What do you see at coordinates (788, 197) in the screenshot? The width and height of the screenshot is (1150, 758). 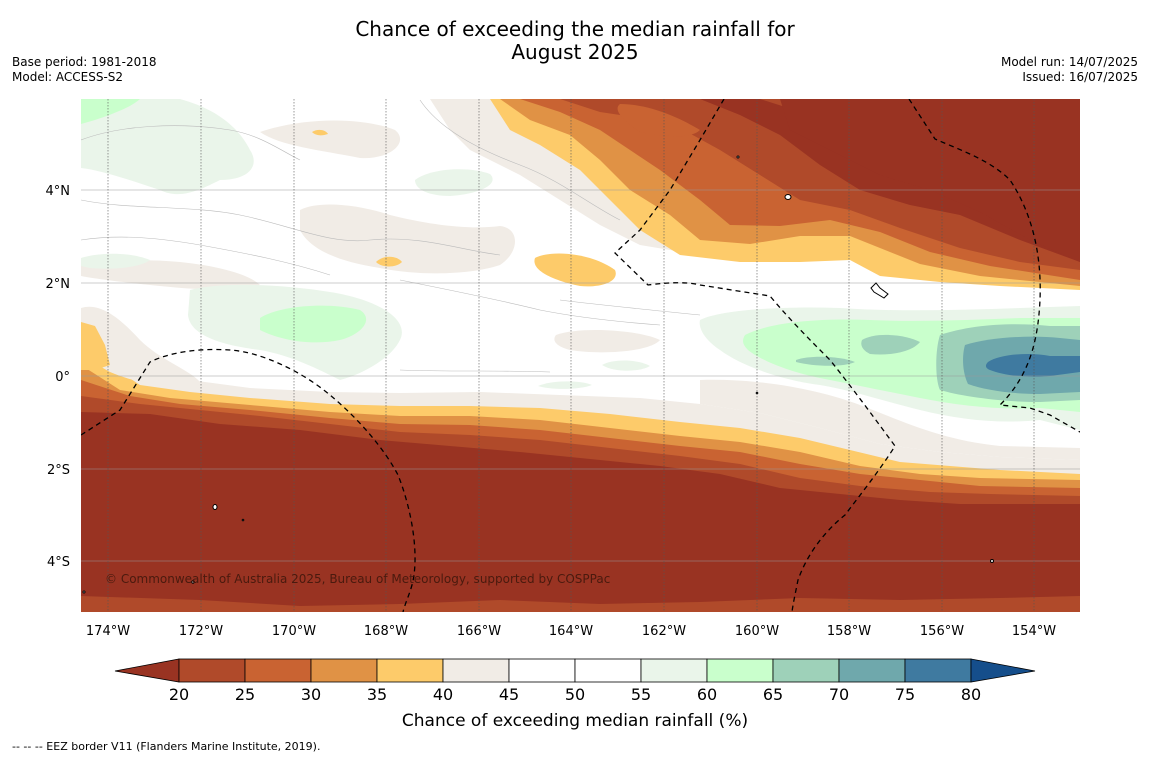 I see `island-a` at bounding box center [788, 197].